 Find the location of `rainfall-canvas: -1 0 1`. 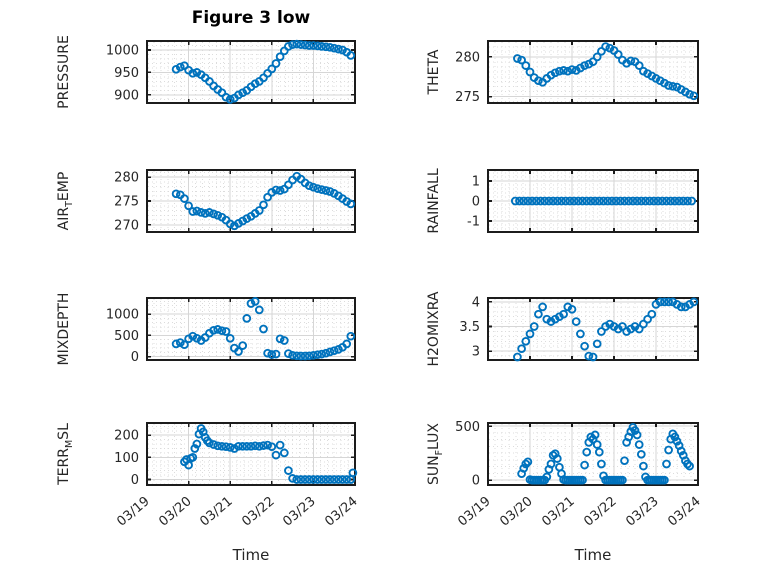

rainfall-canvas: -1 0 1 is located at coordinates (583, 201).